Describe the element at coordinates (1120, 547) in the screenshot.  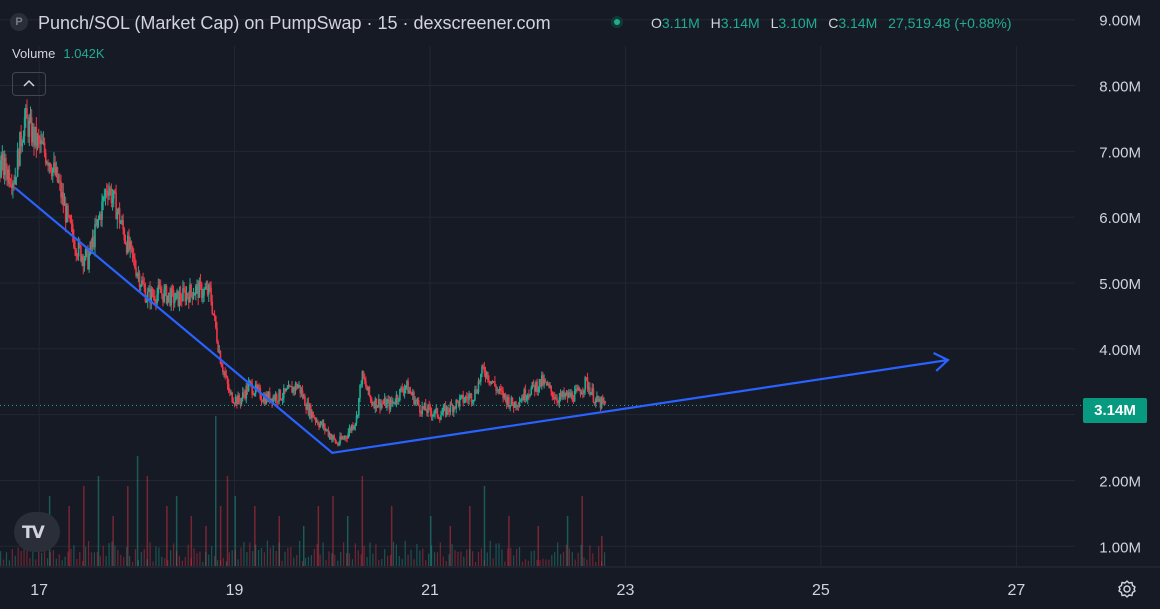
I see `y-tick-label: 1.00M` at that location.